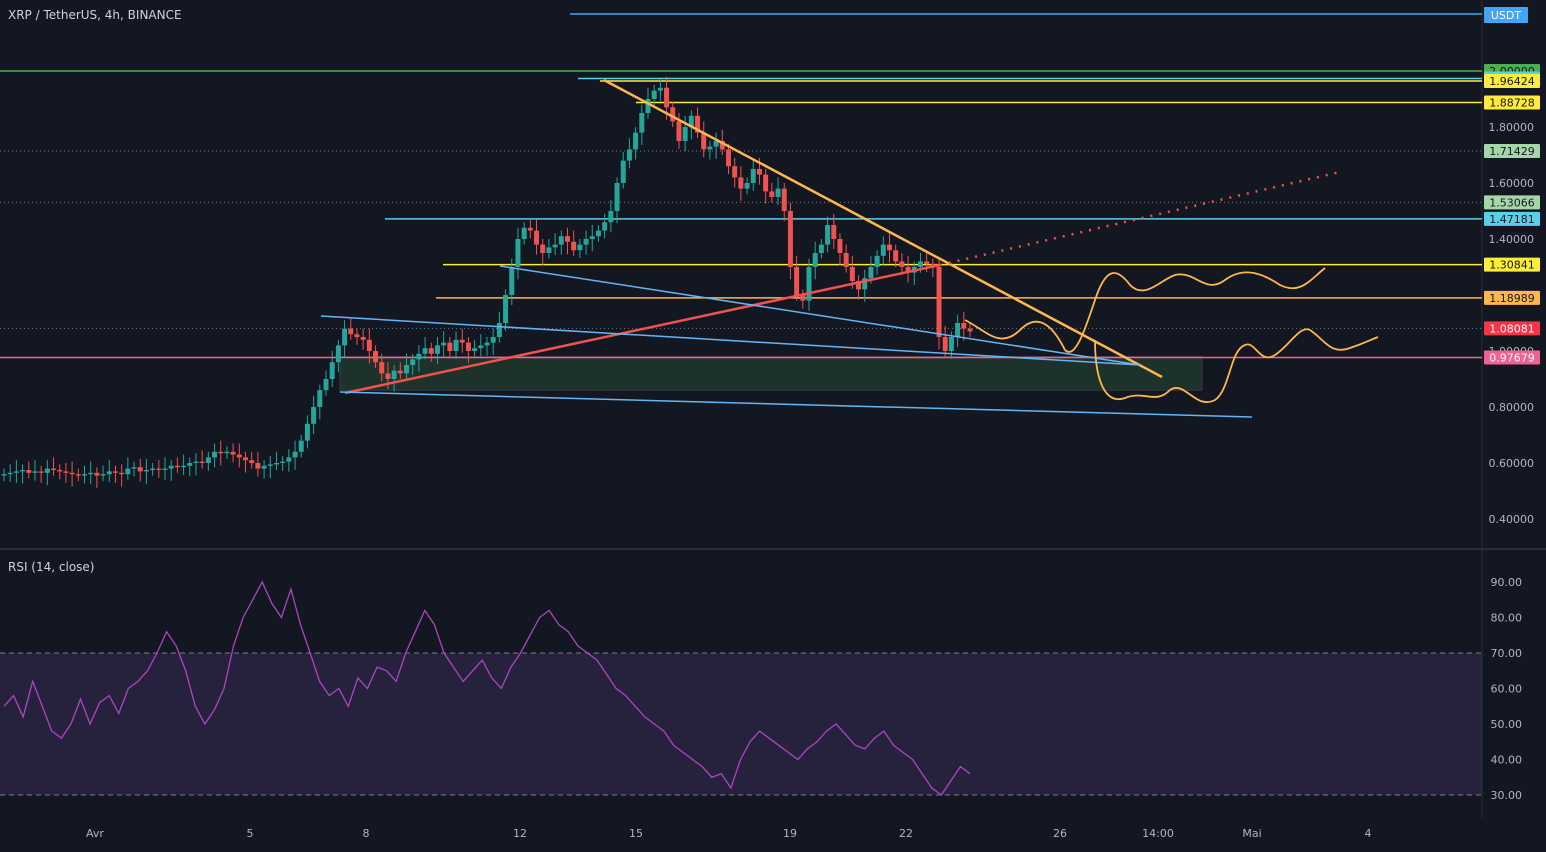 The height and width of the screenshot is (852, 1546). I want to click on price-label-text: 1.08081, so click(1512, 328).